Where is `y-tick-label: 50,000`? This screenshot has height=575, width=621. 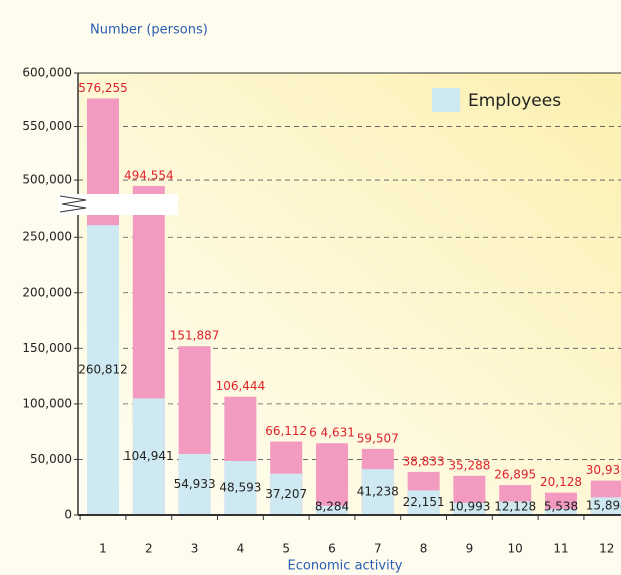
y-tick-label: 50,000 is located at coordinates (51, 459).